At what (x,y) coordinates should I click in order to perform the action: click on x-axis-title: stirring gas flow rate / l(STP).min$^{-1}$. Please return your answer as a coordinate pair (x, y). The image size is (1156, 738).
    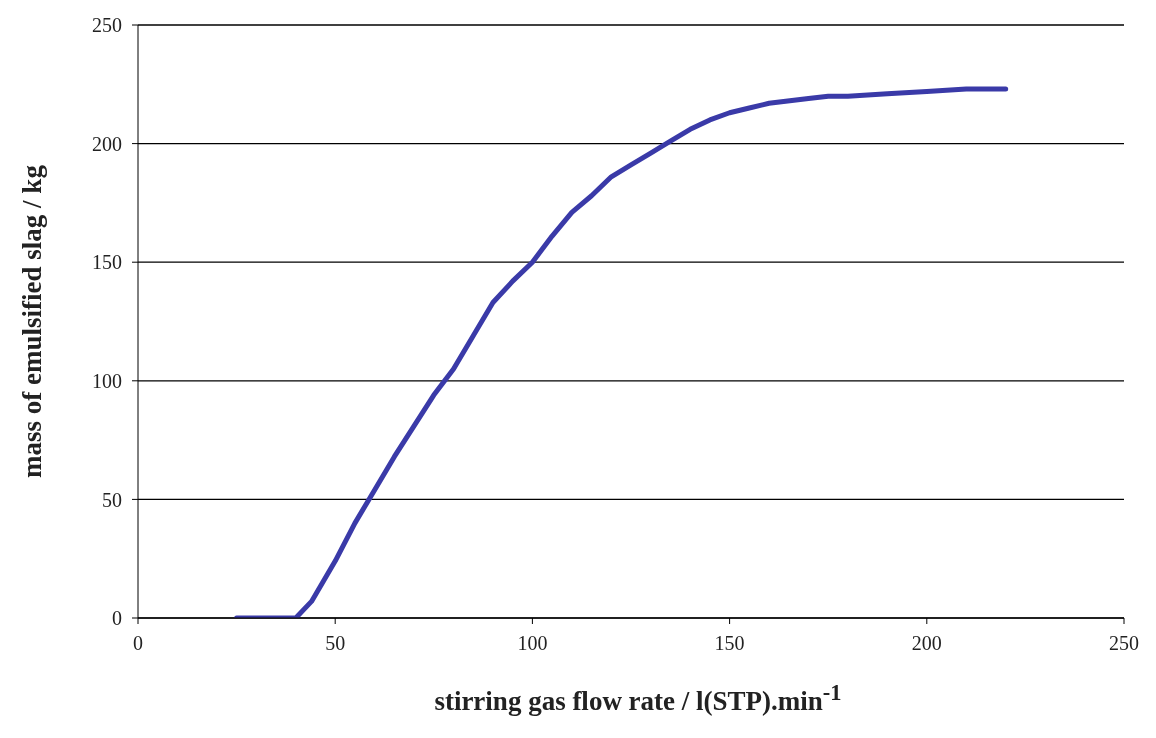
    Looking at the image, I should click on (638, 698).